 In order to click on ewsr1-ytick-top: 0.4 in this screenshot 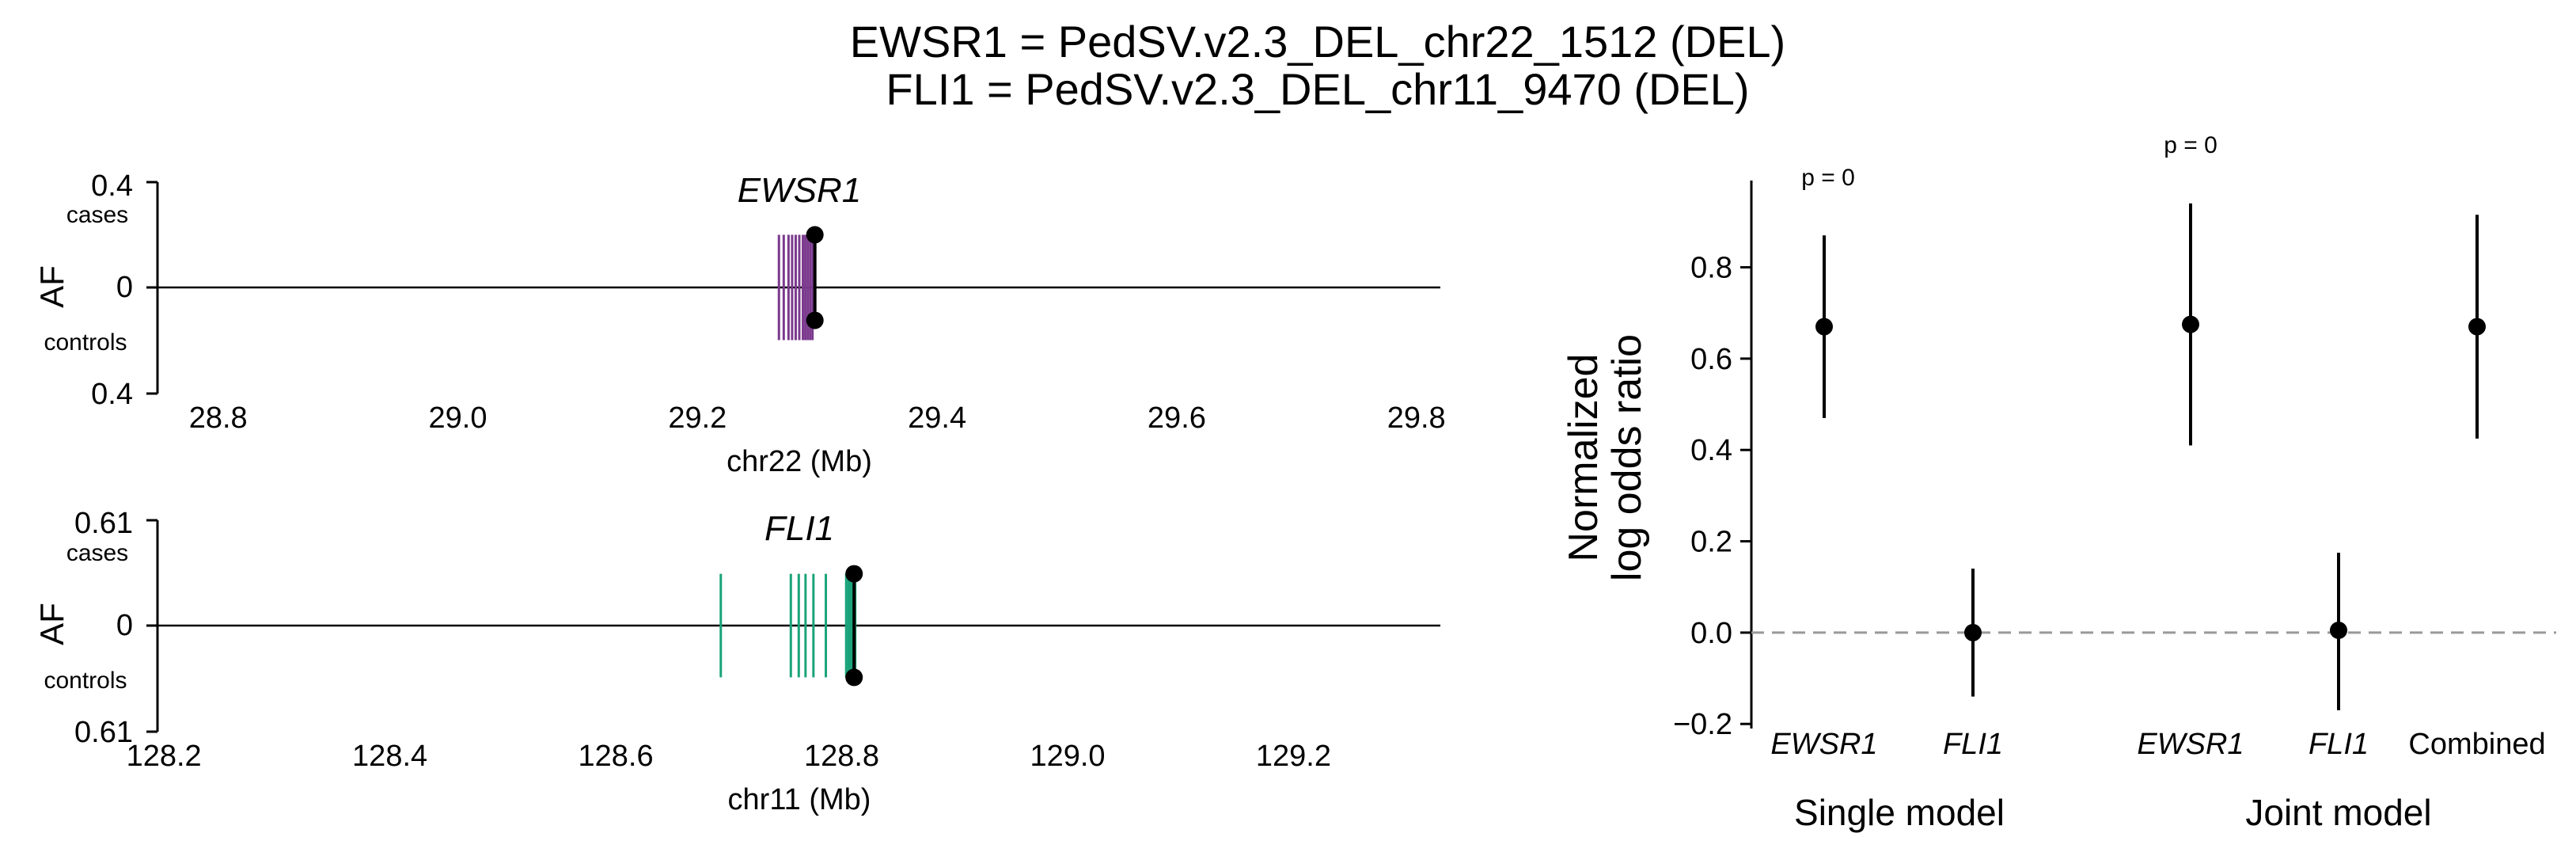, I will do `click(112, 186)`.